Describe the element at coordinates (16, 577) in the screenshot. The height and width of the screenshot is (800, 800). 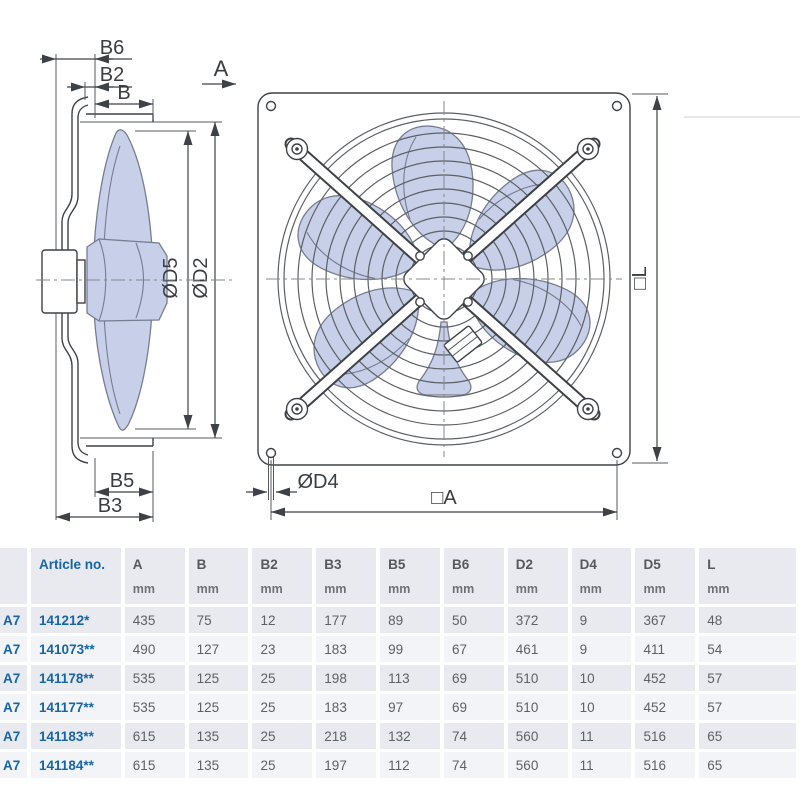
I see `col-header-blank` at that location.